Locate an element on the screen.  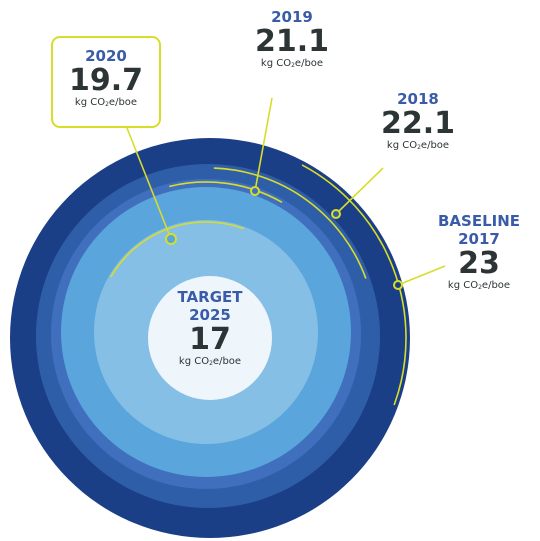
arc-2020 is located at coordinates (177, 249).